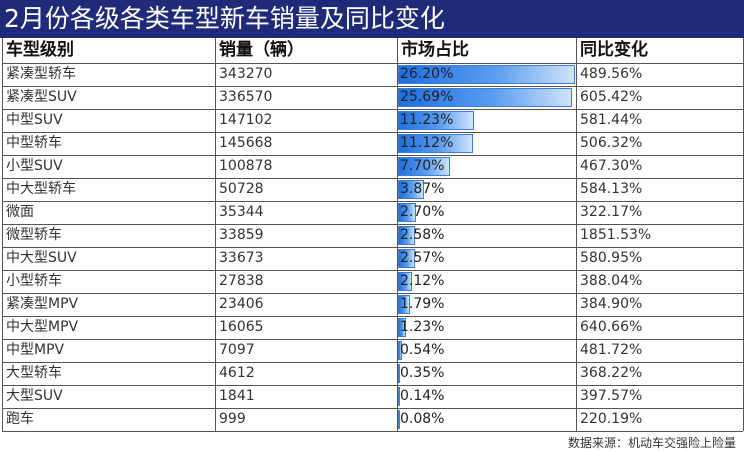 This screenshot has width=744, height=452. What do you see at coordinates (246, 120) in the screenshot?
I see `sales-cell: 147102` at bounding box center [246, 120].